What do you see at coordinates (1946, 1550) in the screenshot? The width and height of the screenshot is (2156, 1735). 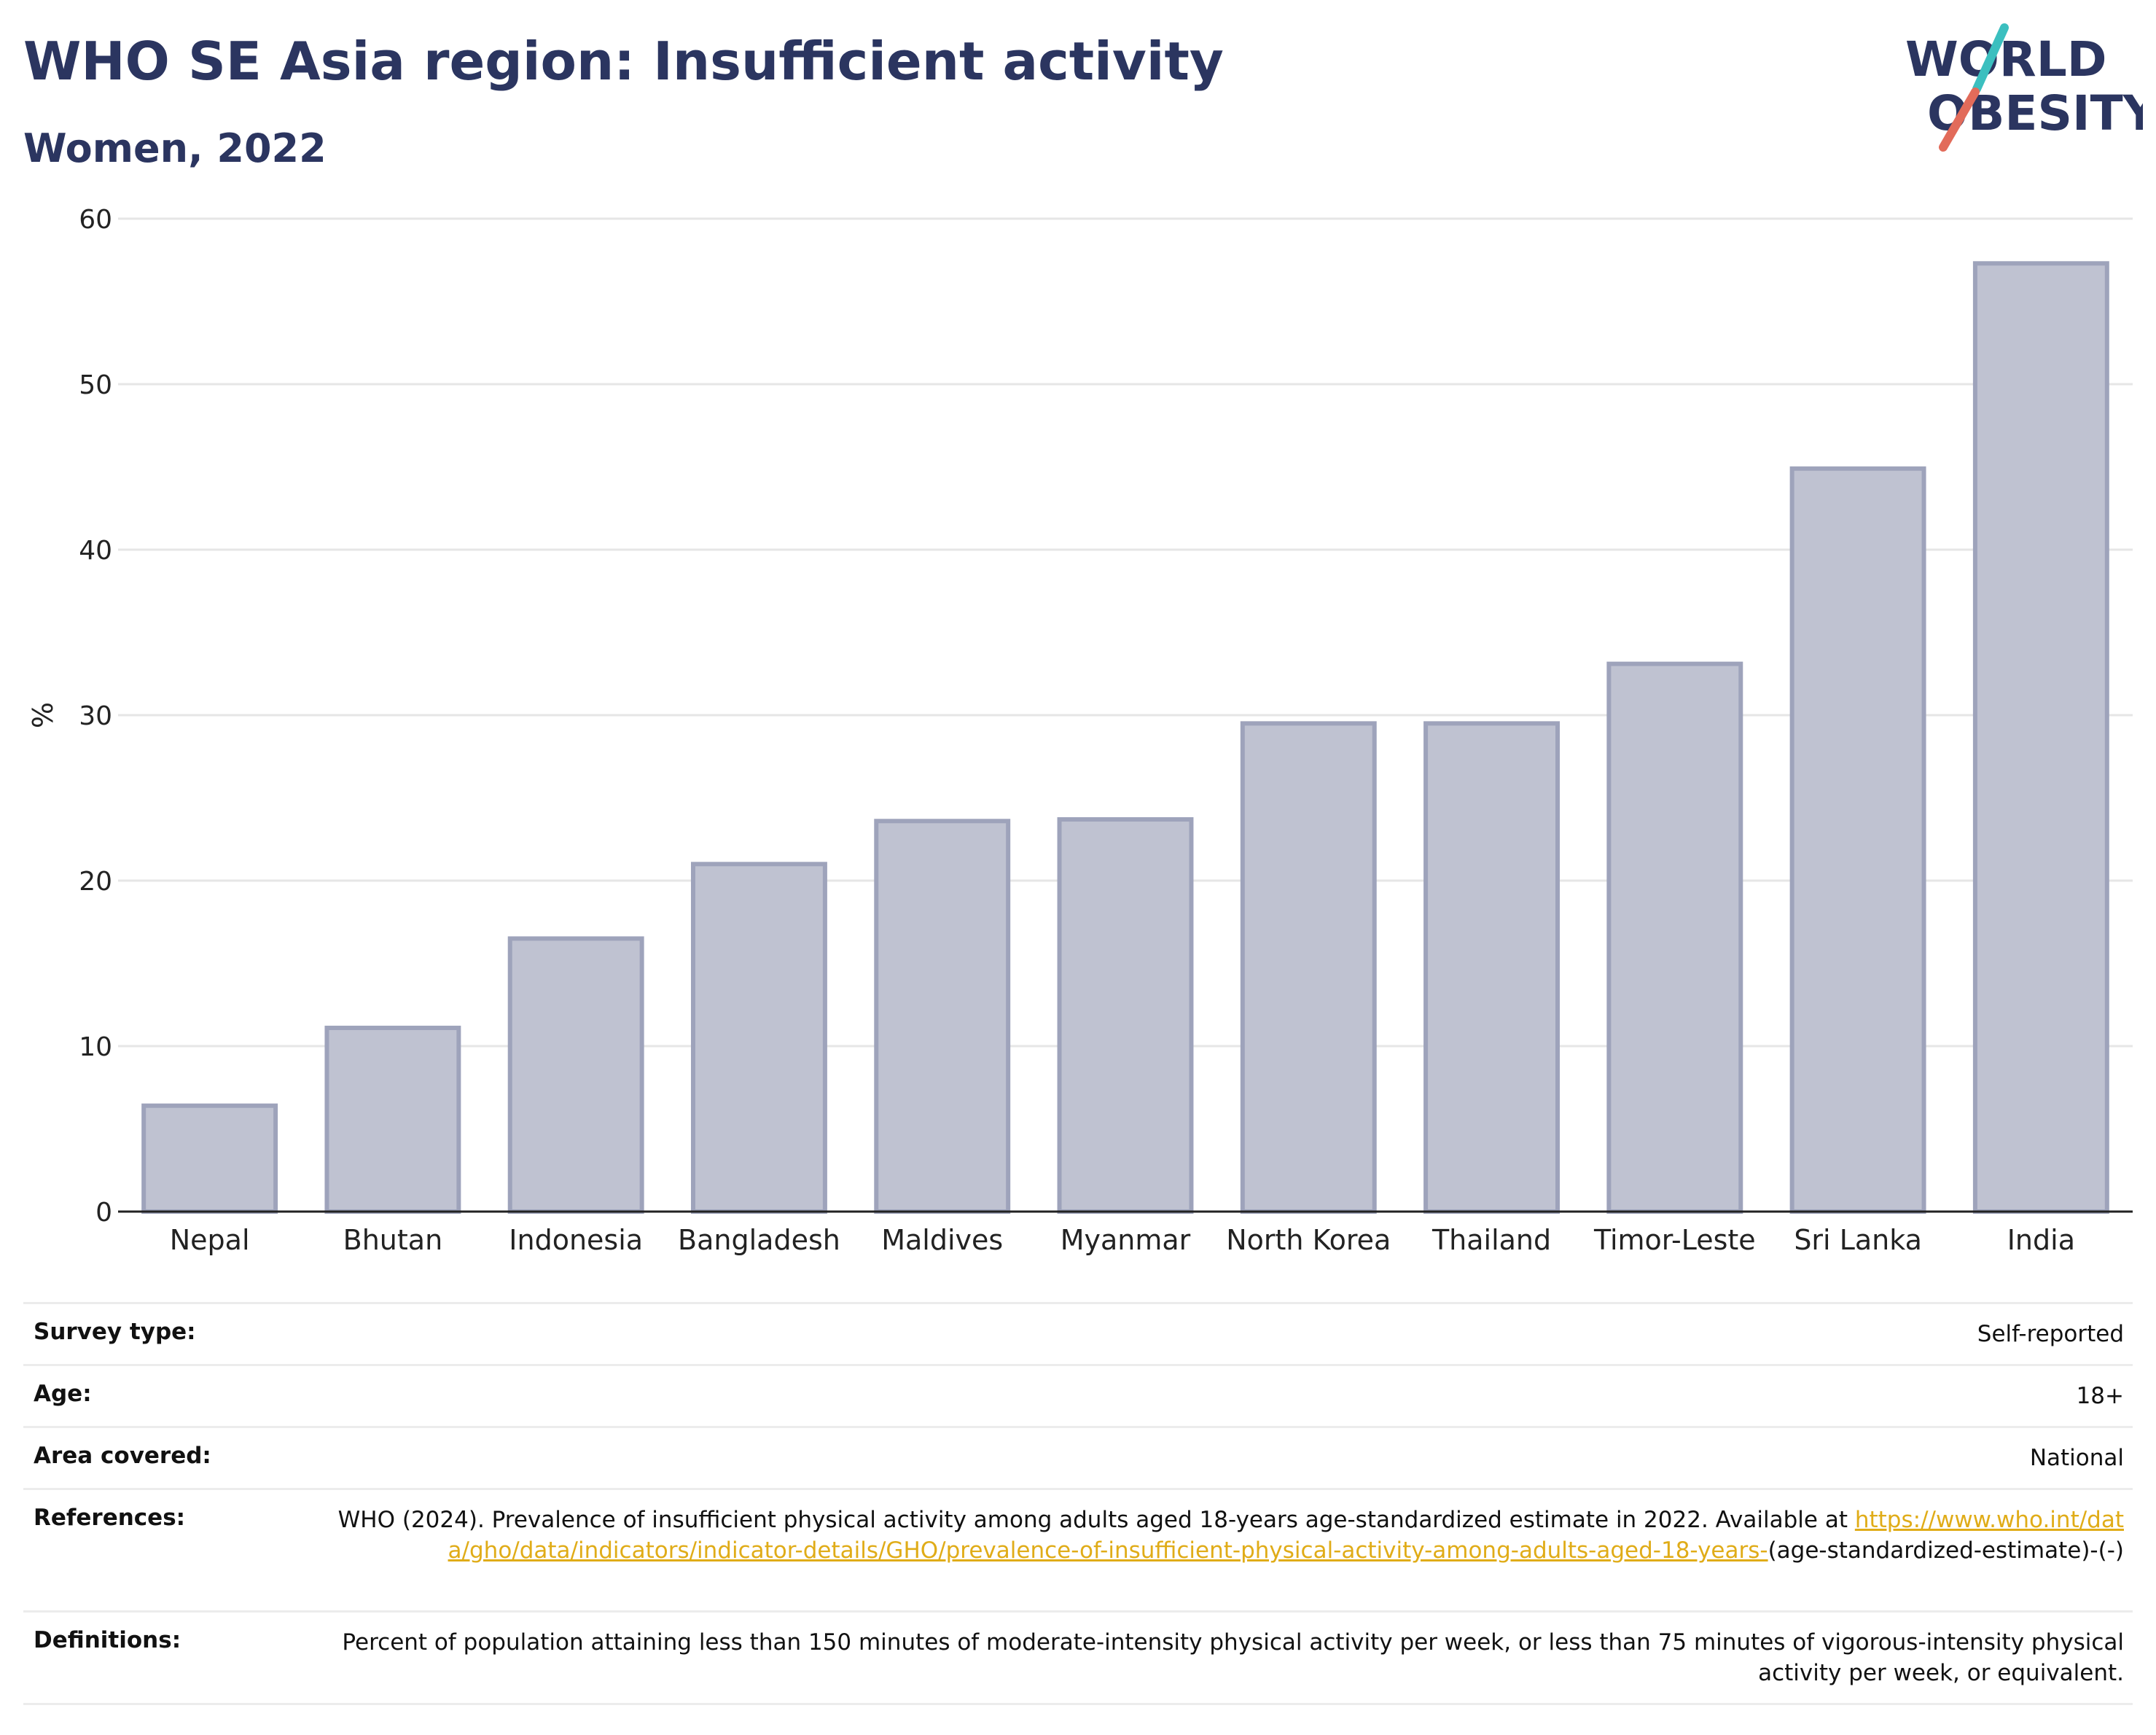 I see `references-suffix: (age-standardized-estimate)-(-)` at bounding box center [1946, 1550].